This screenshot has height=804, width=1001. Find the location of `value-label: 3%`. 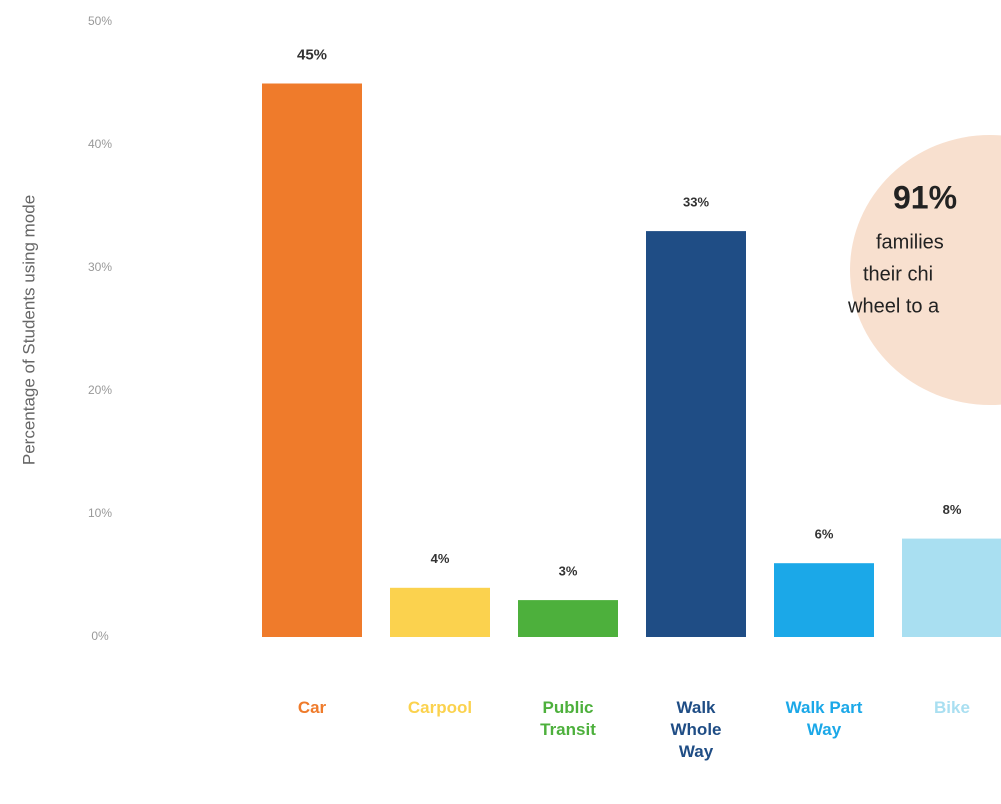

value-label: 3% is located at coordinates (568, 571).